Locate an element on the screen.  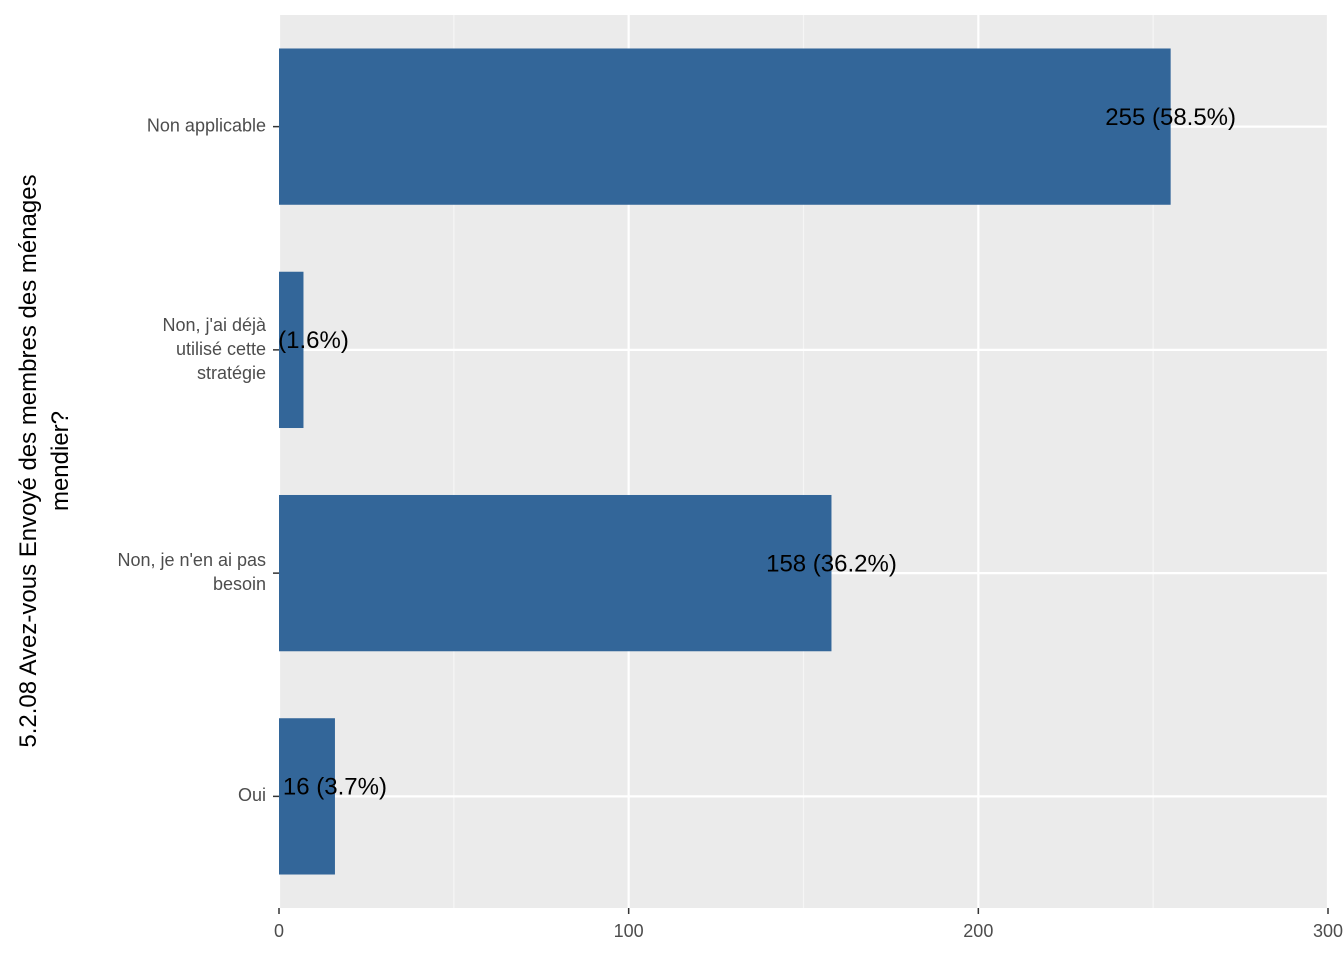
y-tick-label: Non, j'ai déjà utilisé cette stratégie is located at coordinates (215, 349).